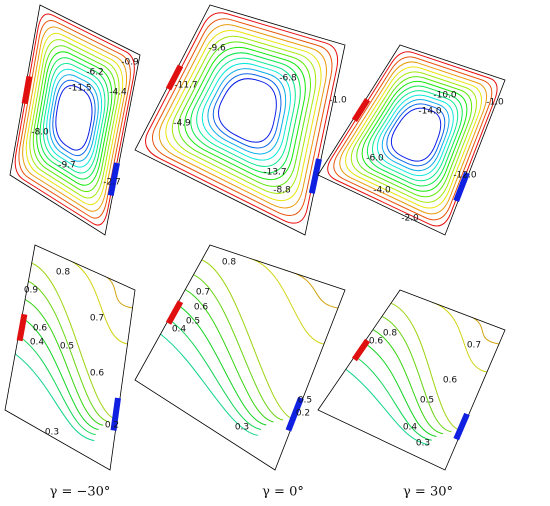  What do you see at coordinates (382, 191) in the screenshot?
I see `contour-label: -4.0` at bounding box center [382, 191].